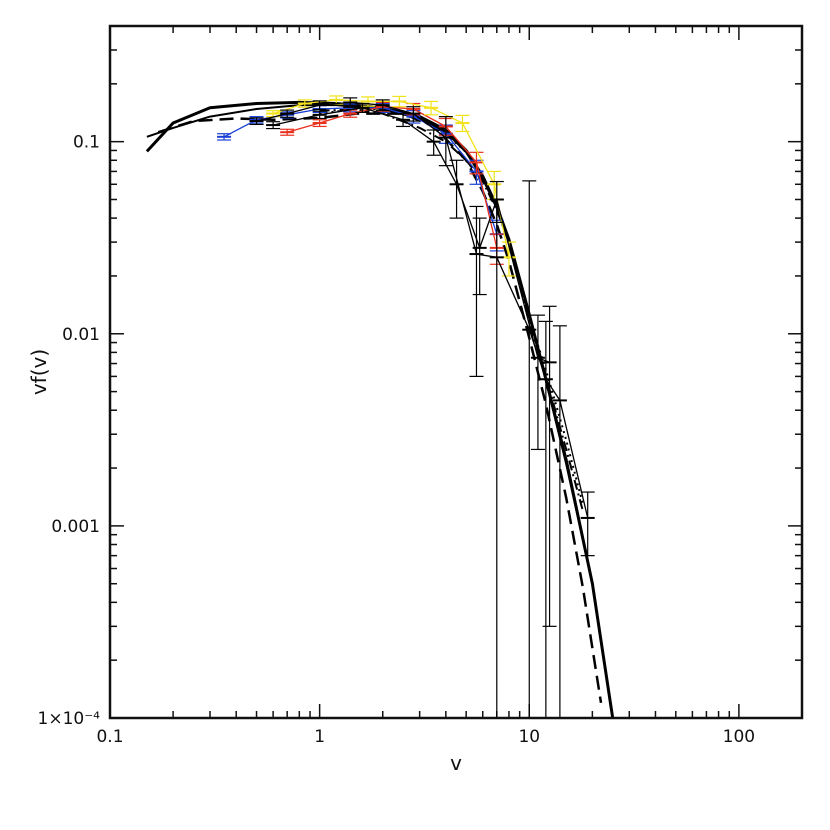 The height and width of the screenshot is (830, 830). What do you see at coordinates (86, 143) in the screenshot?
I see `y-tick-label: 0.1` at bounding box center [86, 143].